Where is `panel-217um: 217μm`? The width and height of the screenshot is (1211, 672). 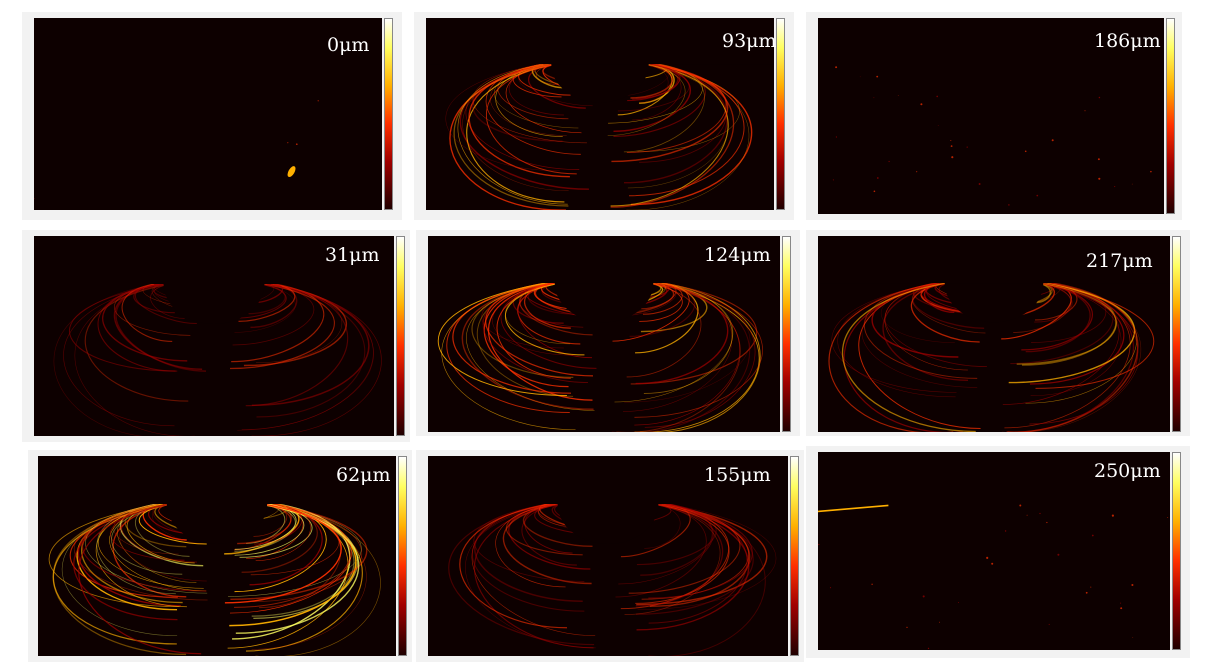 panel-217um: 217μm is located at coordinates (998, 333).